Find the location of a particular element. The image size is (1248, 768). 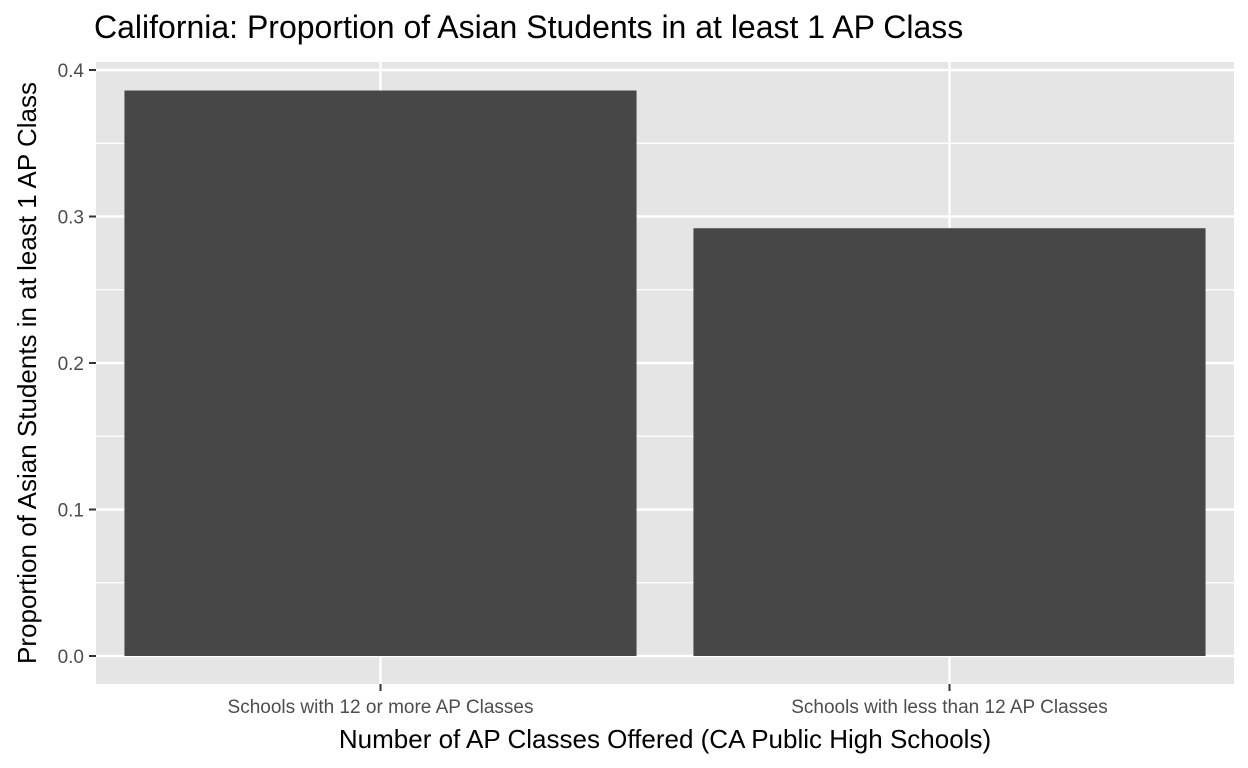

y-tick-label: 0.0 is located at coordinates (71, 657).